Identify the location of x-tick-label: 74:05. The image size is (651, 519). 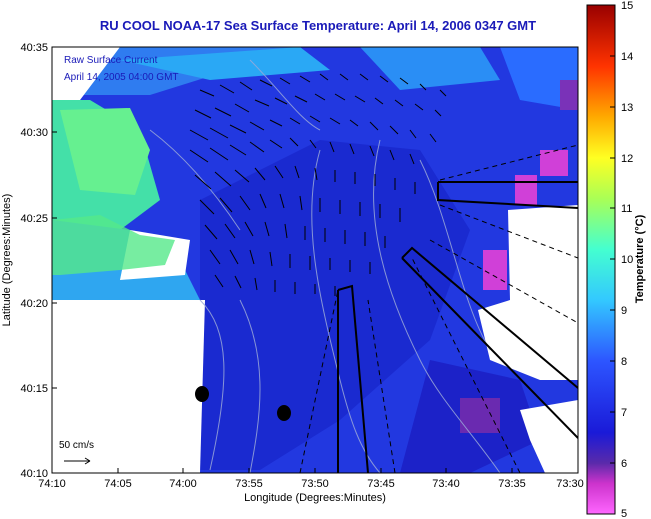
(118, 484).